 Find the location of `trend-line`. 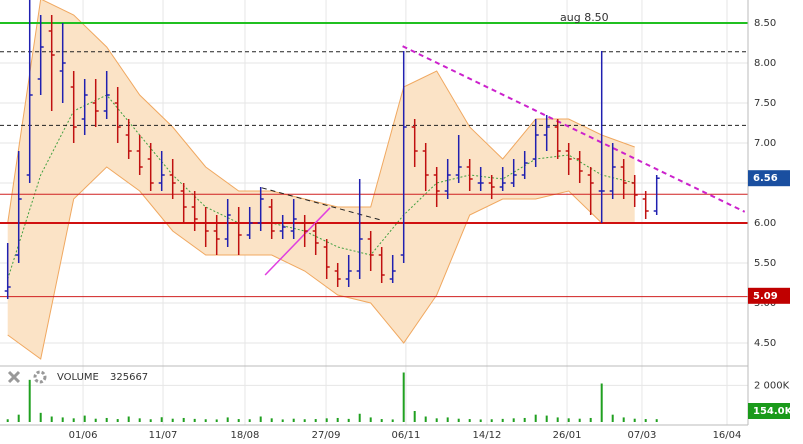

trend-line is located at coordinates (297, 241).